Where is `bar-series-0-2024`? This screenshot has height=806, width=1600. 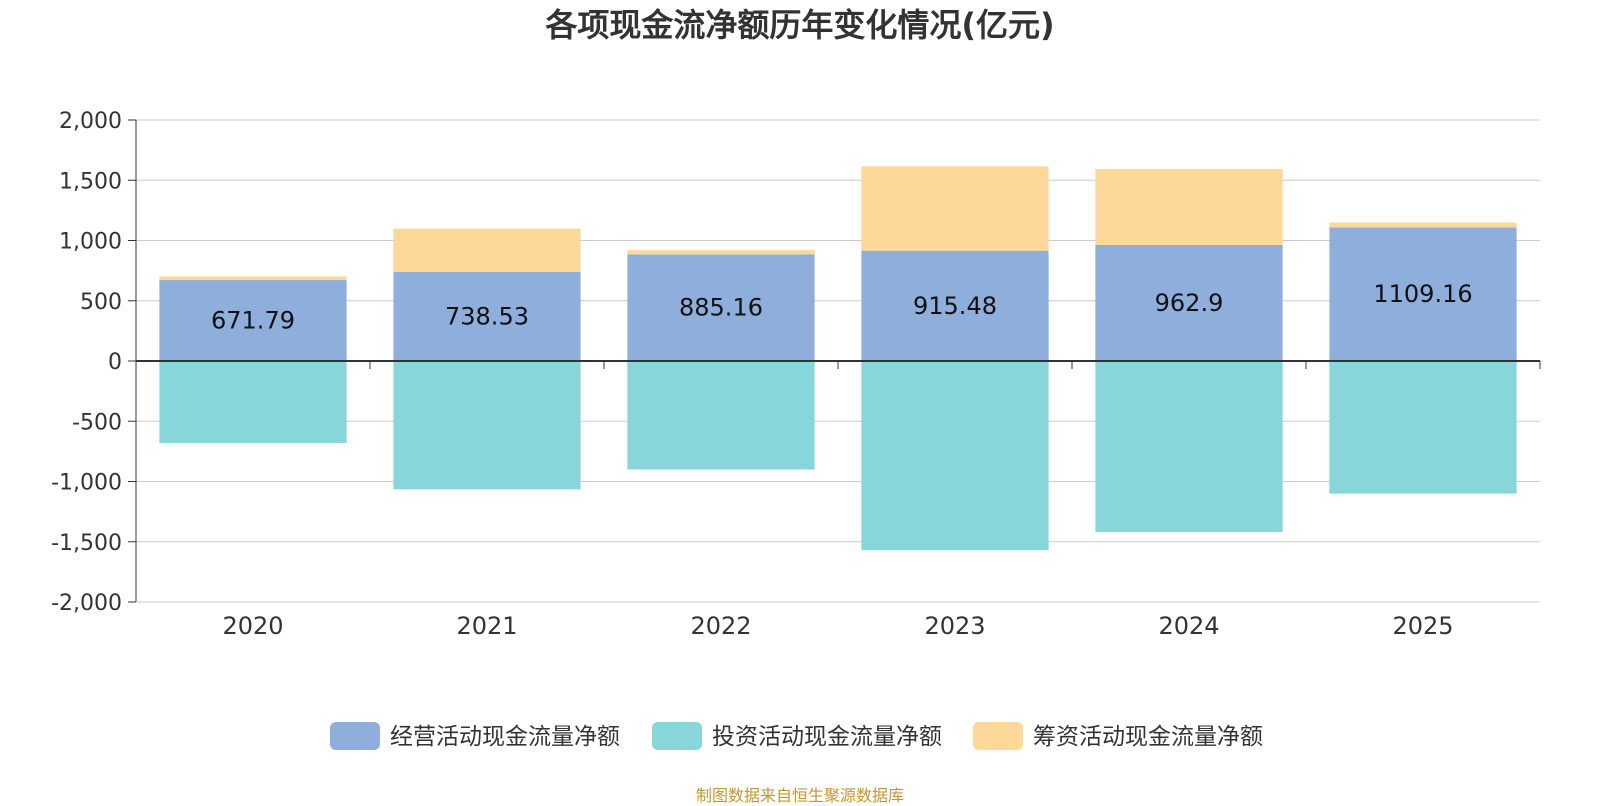 bar-series-0-2024 is located at coordinates (1189, 302).